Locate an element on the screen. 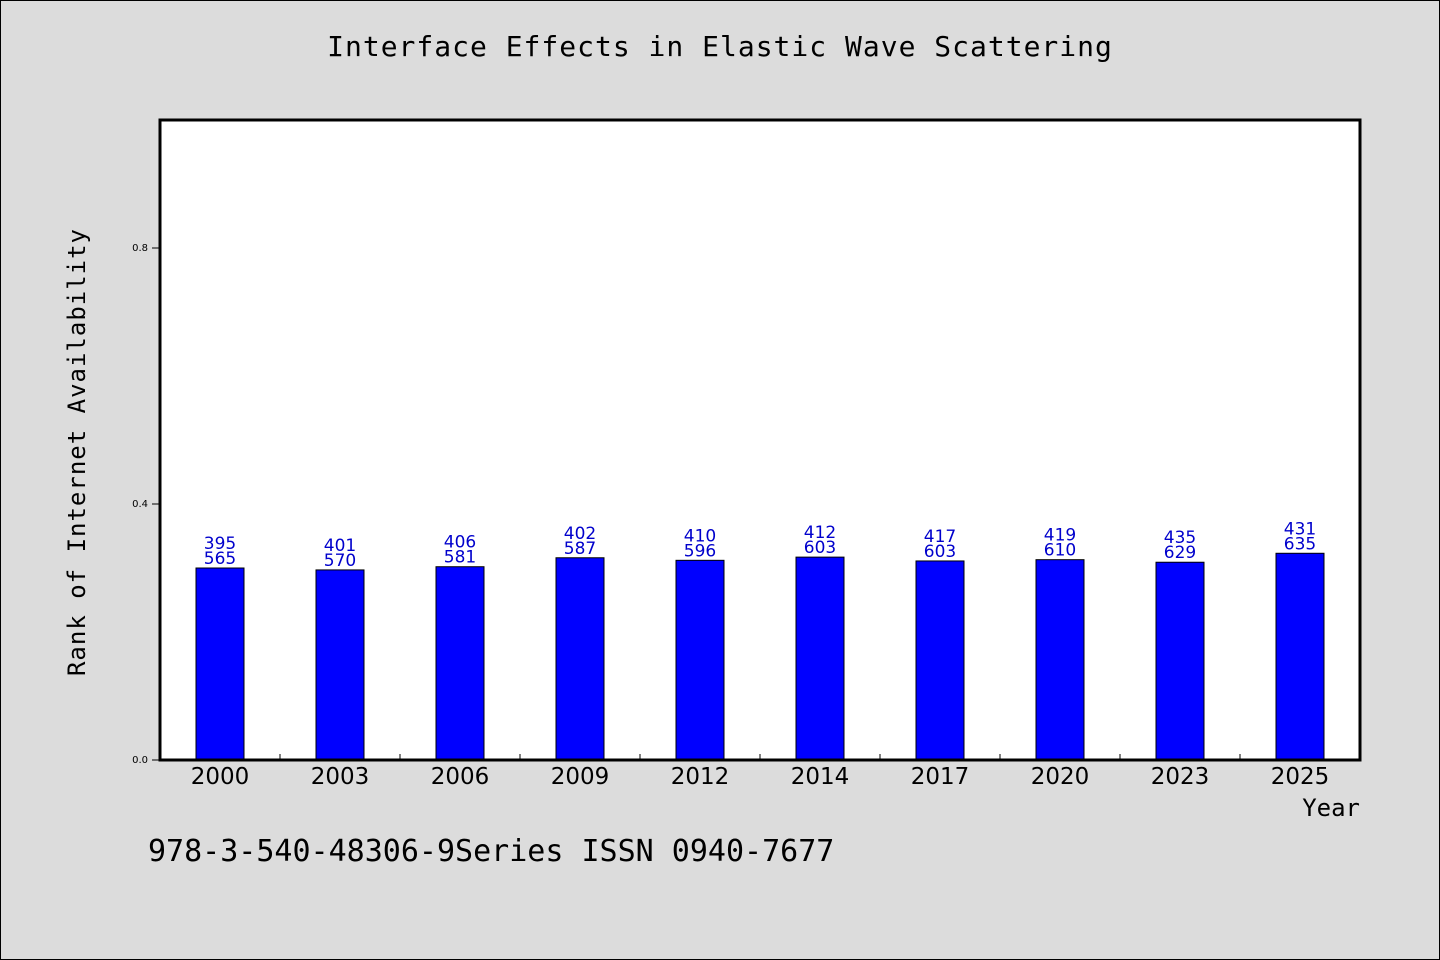  x-tick-label: 2023 is located at coordinates (1180, 777).